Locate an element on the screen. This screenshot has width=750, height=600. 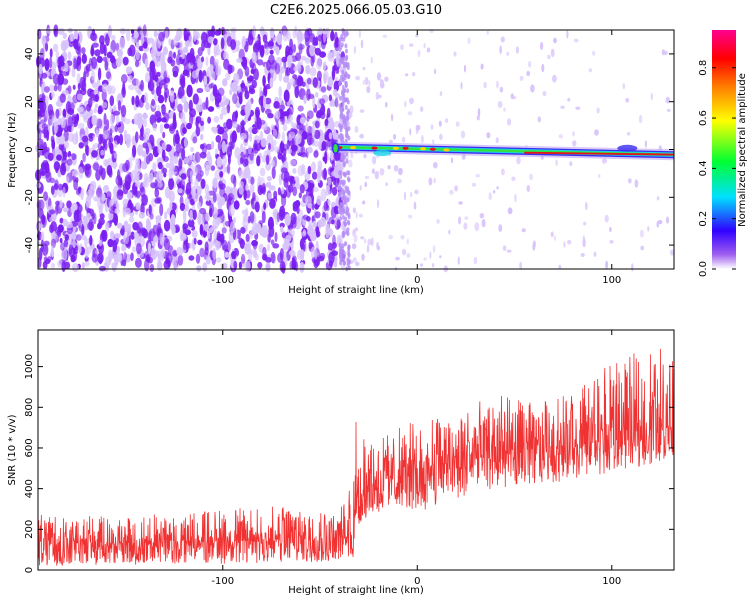
snr-x-axis-label: Height of straight line (km) is located at coordinates (356, 590).